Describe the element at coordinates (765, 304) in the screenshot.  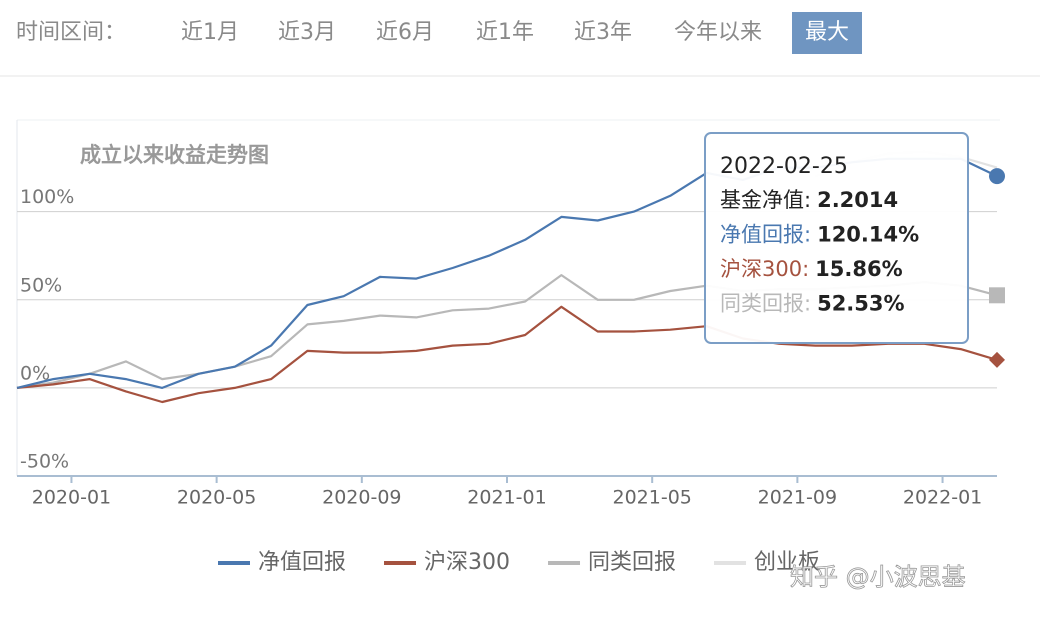
I see `tooltip-label: 同类回报:` at that location.